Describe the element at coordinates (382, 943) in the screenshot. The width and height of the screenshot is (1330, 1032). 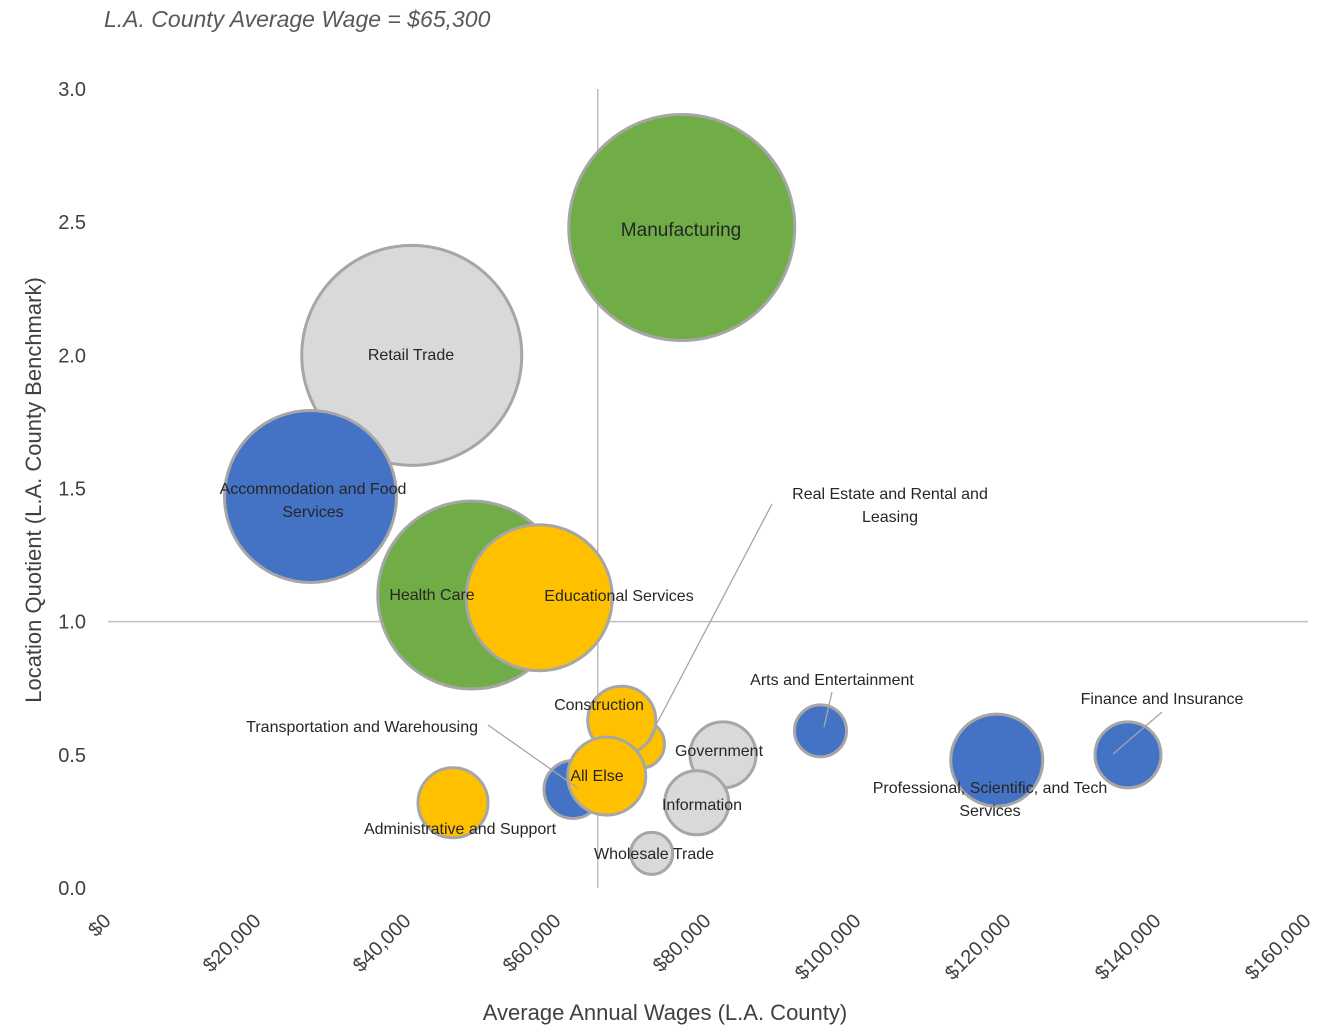
I see `x-tick-label: $40,000` at that location.